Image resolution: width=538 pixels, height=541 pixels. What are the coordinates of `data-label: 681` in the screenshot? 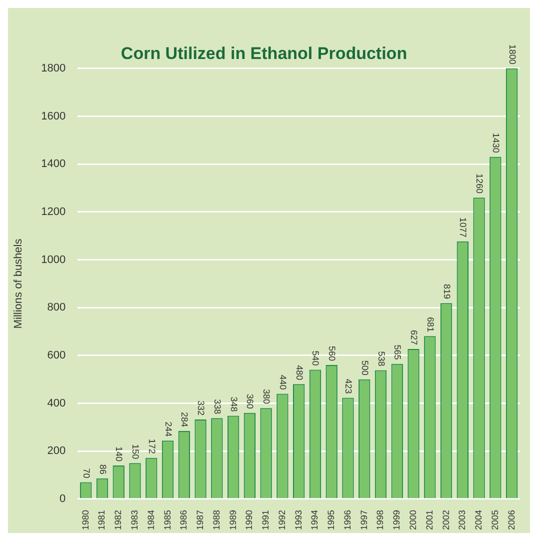 It's located at (430, 324).